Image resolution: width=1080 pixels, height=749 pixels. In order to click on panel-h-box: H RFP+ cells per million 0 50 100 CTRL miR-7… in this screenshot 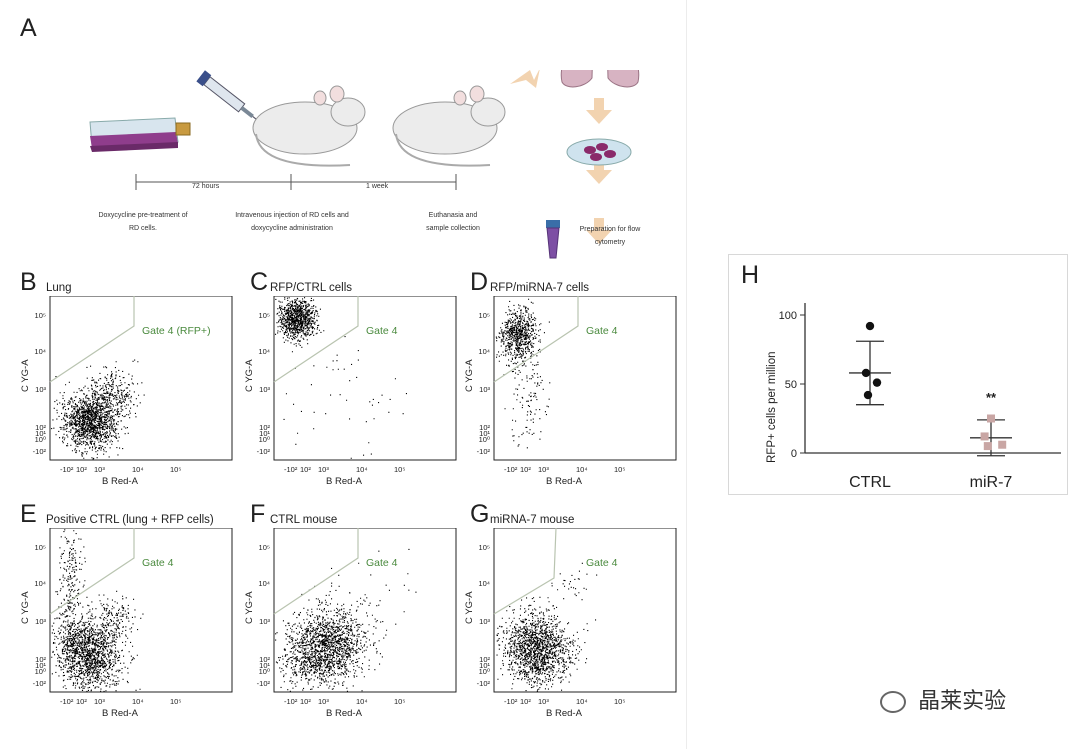, I will do `click(898, 374)`.